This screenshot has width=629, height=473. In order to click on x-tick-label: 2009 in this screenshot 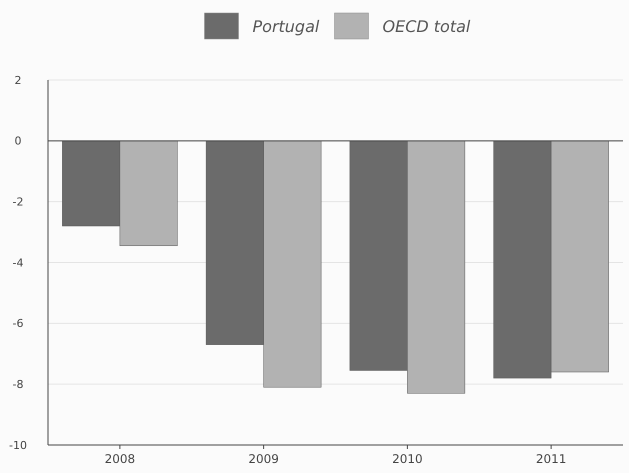, I will do `click(263, 459)`.